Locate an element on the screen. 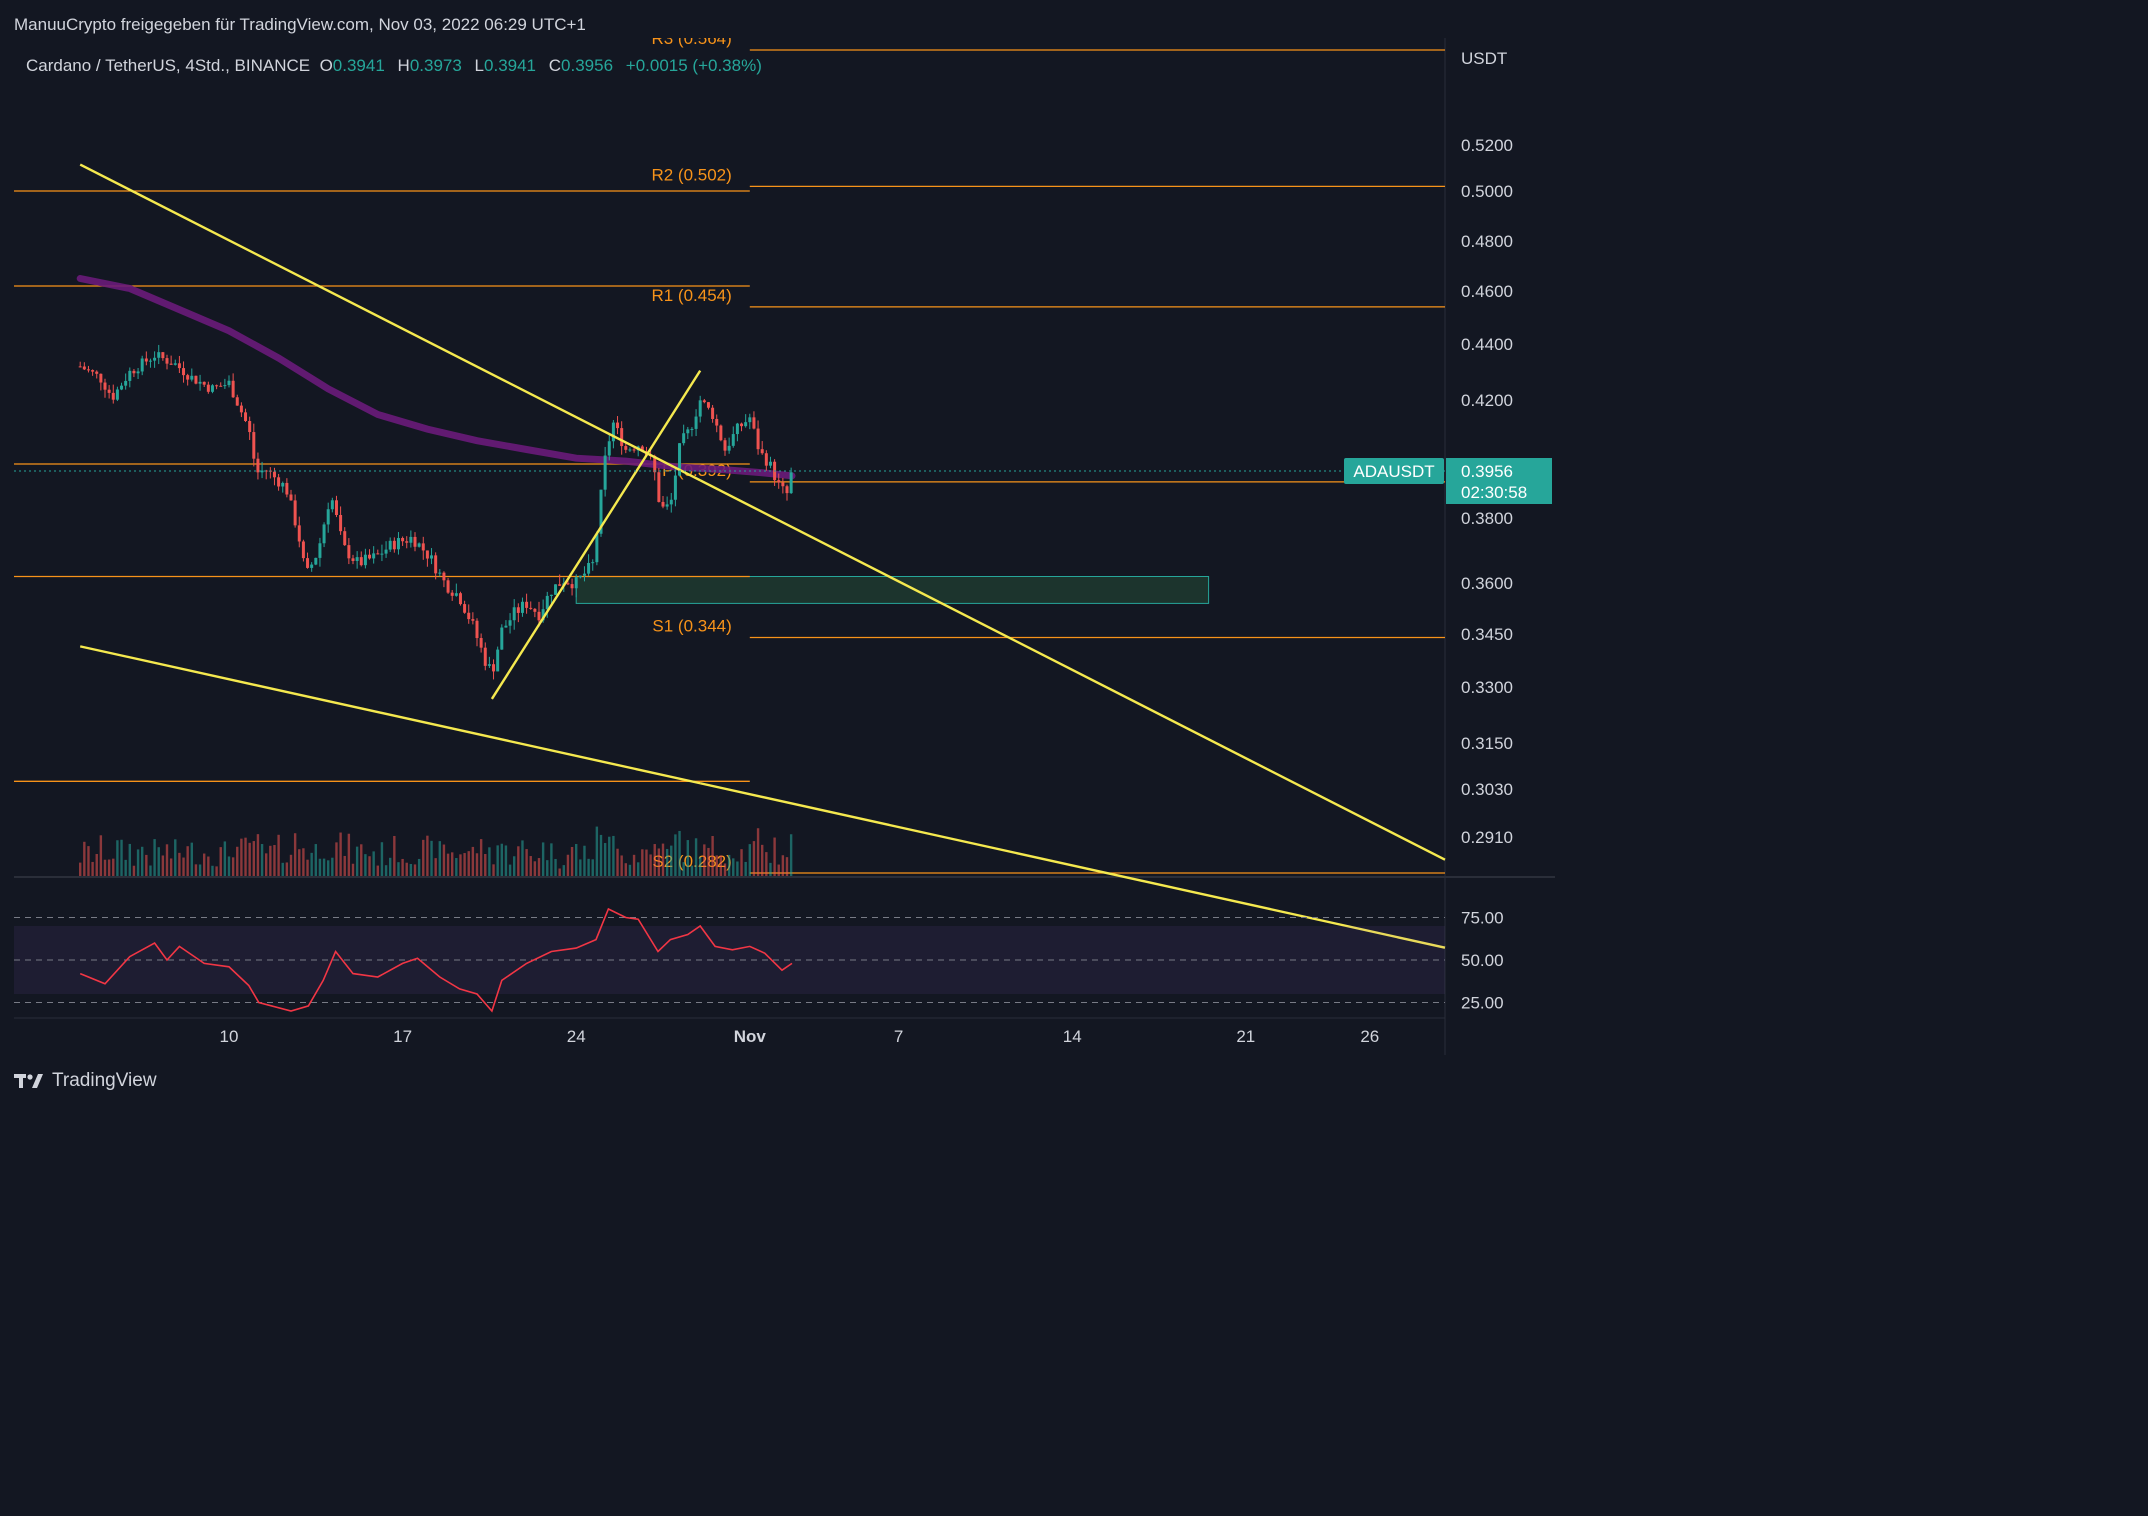  price-tick-label: 0.2910 is located at coordinates (1487, 837).